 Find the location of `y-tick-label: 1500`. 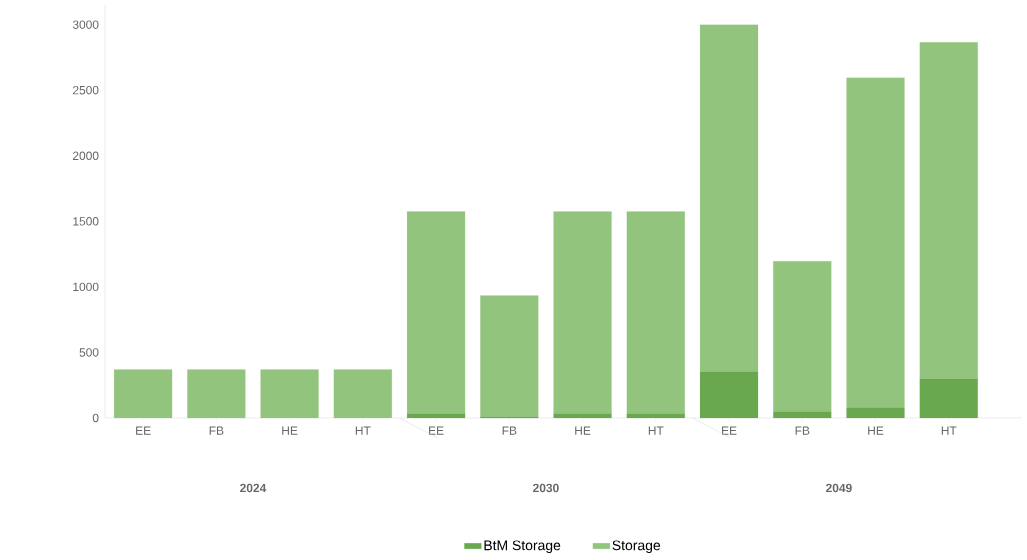

y-tick-label: 1500 is located at coordinates (86, 221).